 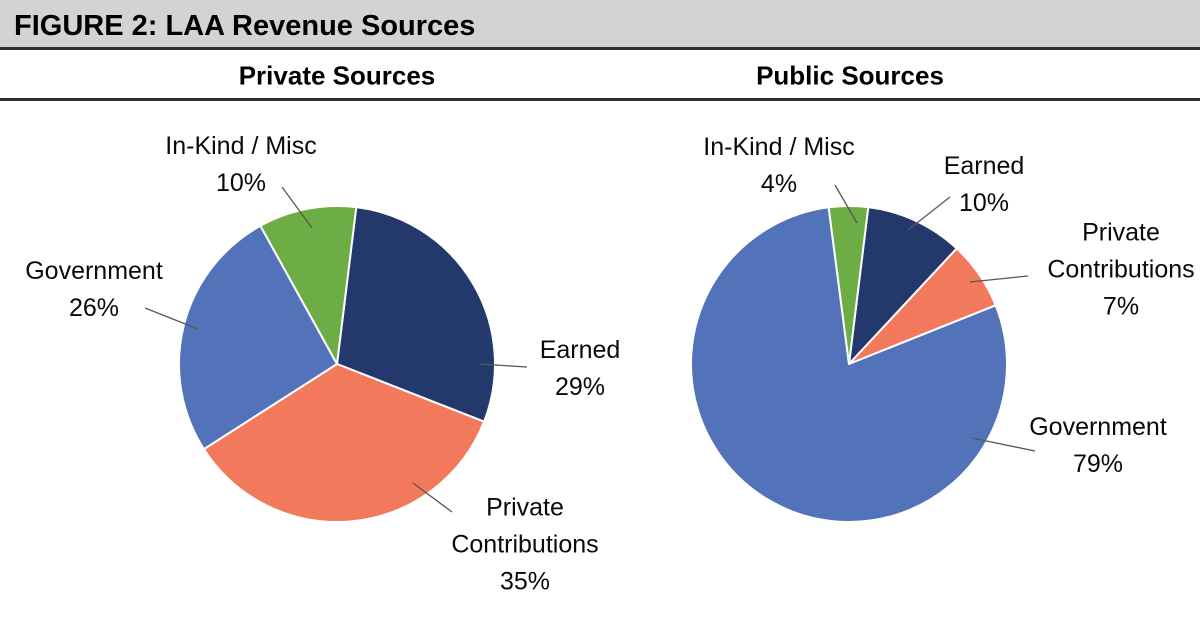 What do you see at coordinates (984, 185) in the screenshot?
I see `slice-label-earned: Earned 10%` at bounding box center [984, 185].